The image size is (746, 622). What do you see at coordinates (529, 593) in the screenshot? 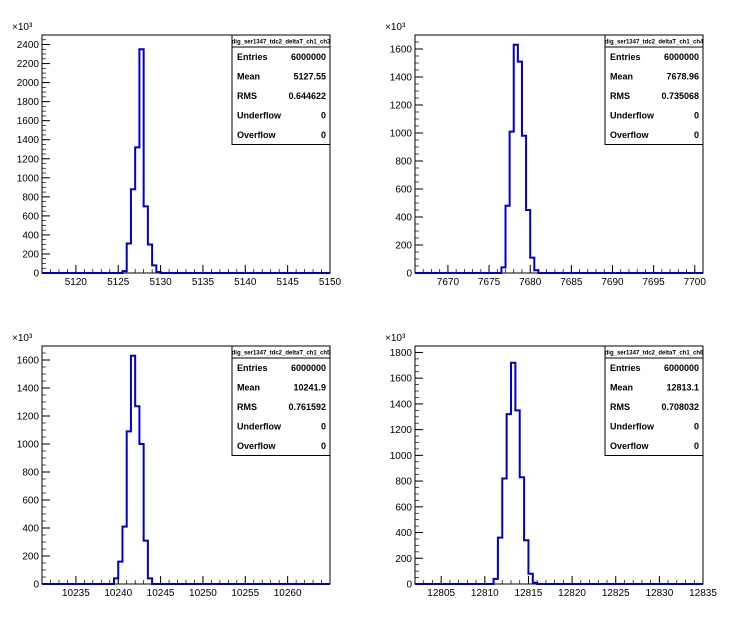
I see `x-tick-label: 12815` at bounding box center [529, 593].